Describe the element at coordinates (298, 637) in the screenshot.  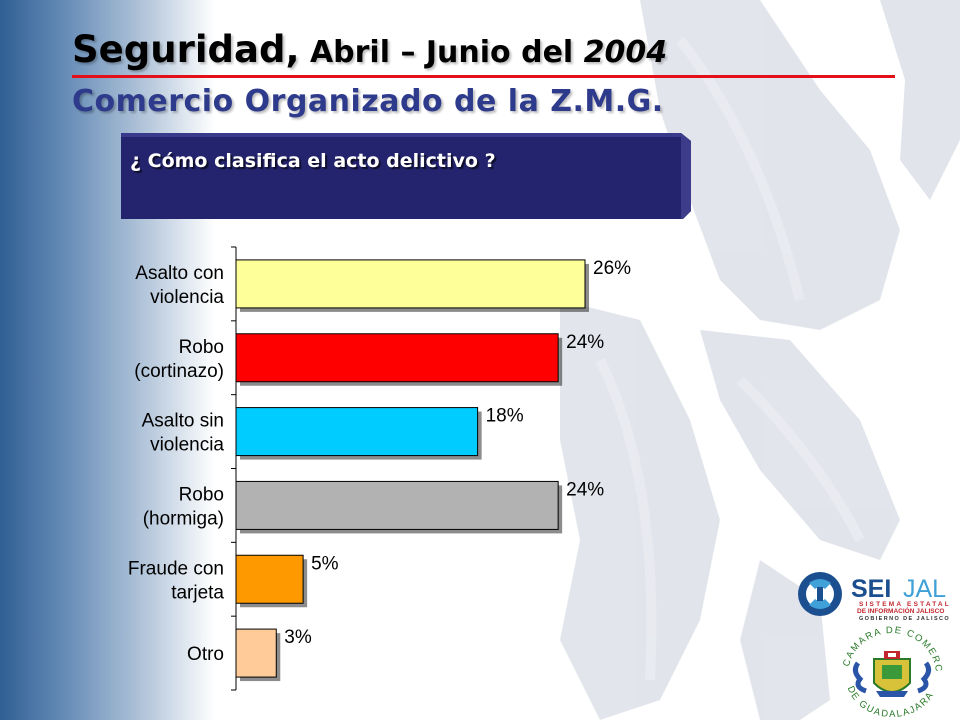
I see `data-label: 3%` at that location.